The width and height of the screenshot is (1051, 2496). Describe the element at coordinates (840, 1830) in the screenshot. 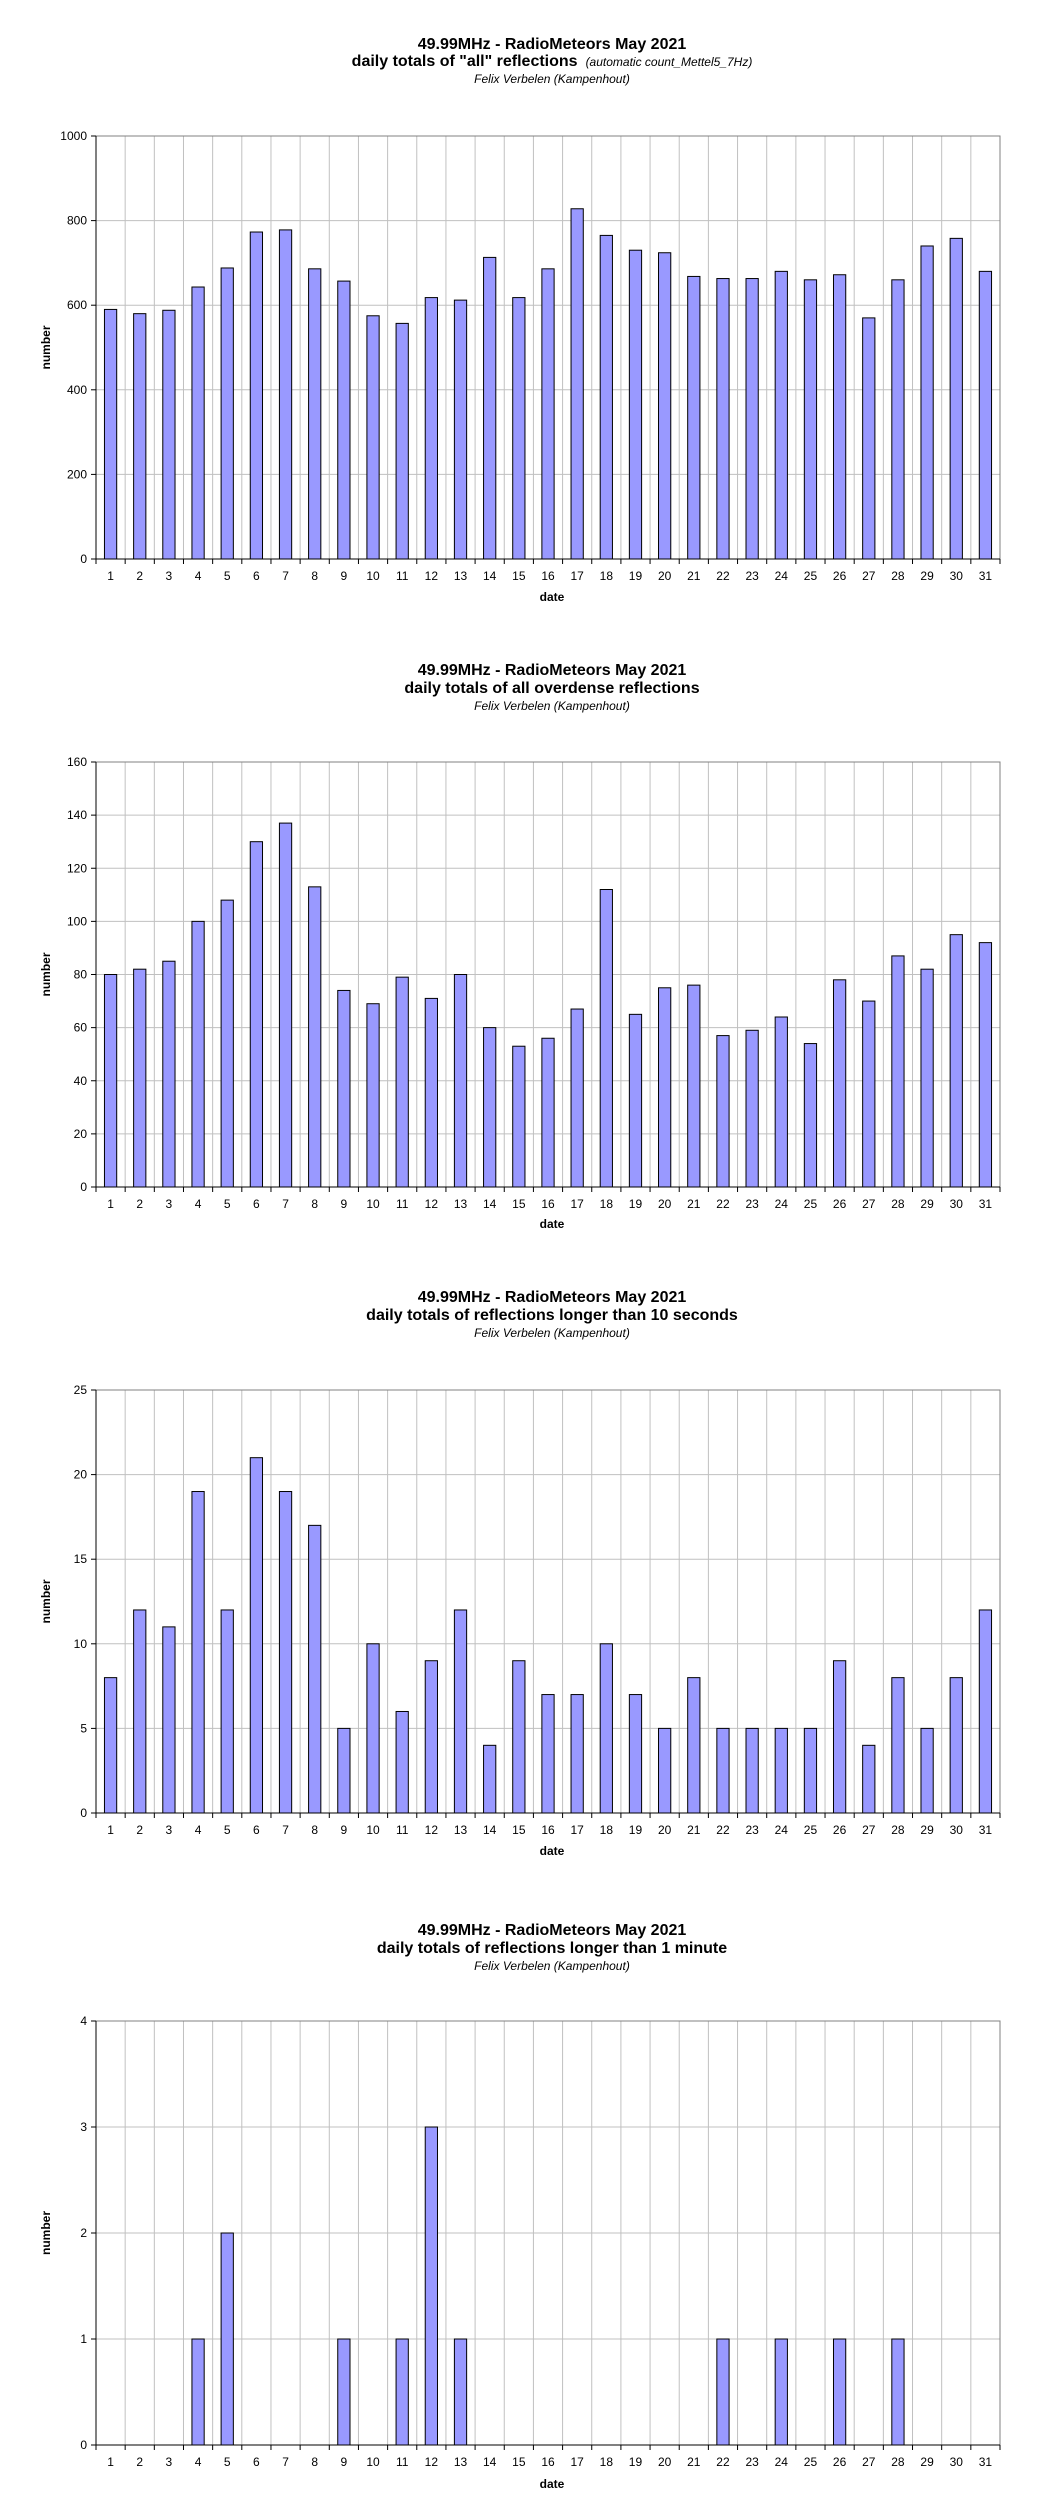

I see `x-tick-label: 26` at that location.